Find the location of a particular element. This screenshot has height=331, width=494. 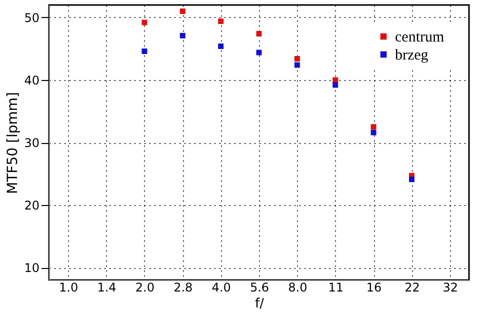

x-tick-label: 11 is located at coordinates (336, 287).